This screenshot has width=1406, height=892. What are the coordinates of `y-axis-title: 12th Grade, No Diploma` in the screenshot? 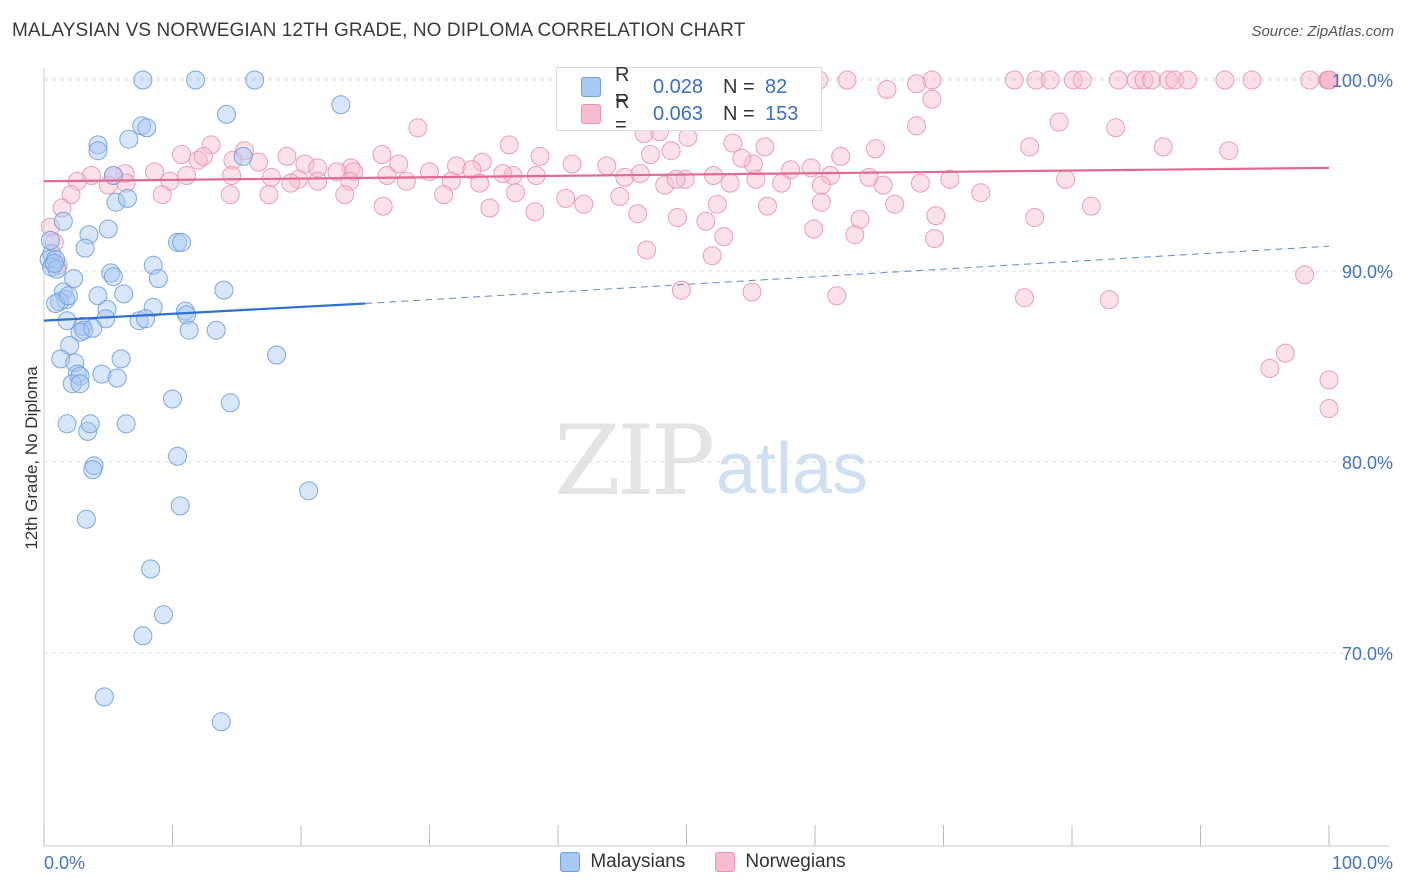 It's located at (31, 458).